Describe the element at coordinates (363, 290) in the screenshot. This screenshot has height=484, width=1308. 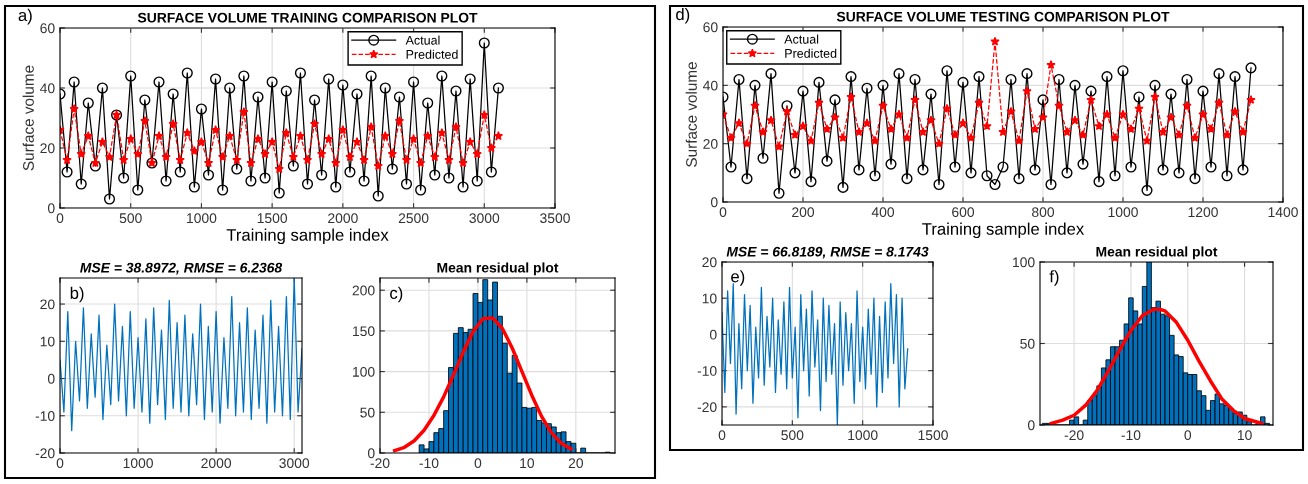
I see `y-tick-label: 200` at that location.